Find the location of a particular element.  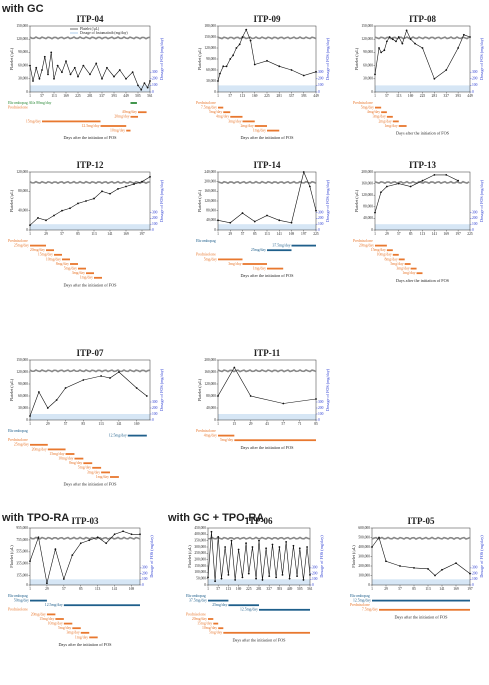

y-tick-label: 500,000 is located at coordinates (364, 537).